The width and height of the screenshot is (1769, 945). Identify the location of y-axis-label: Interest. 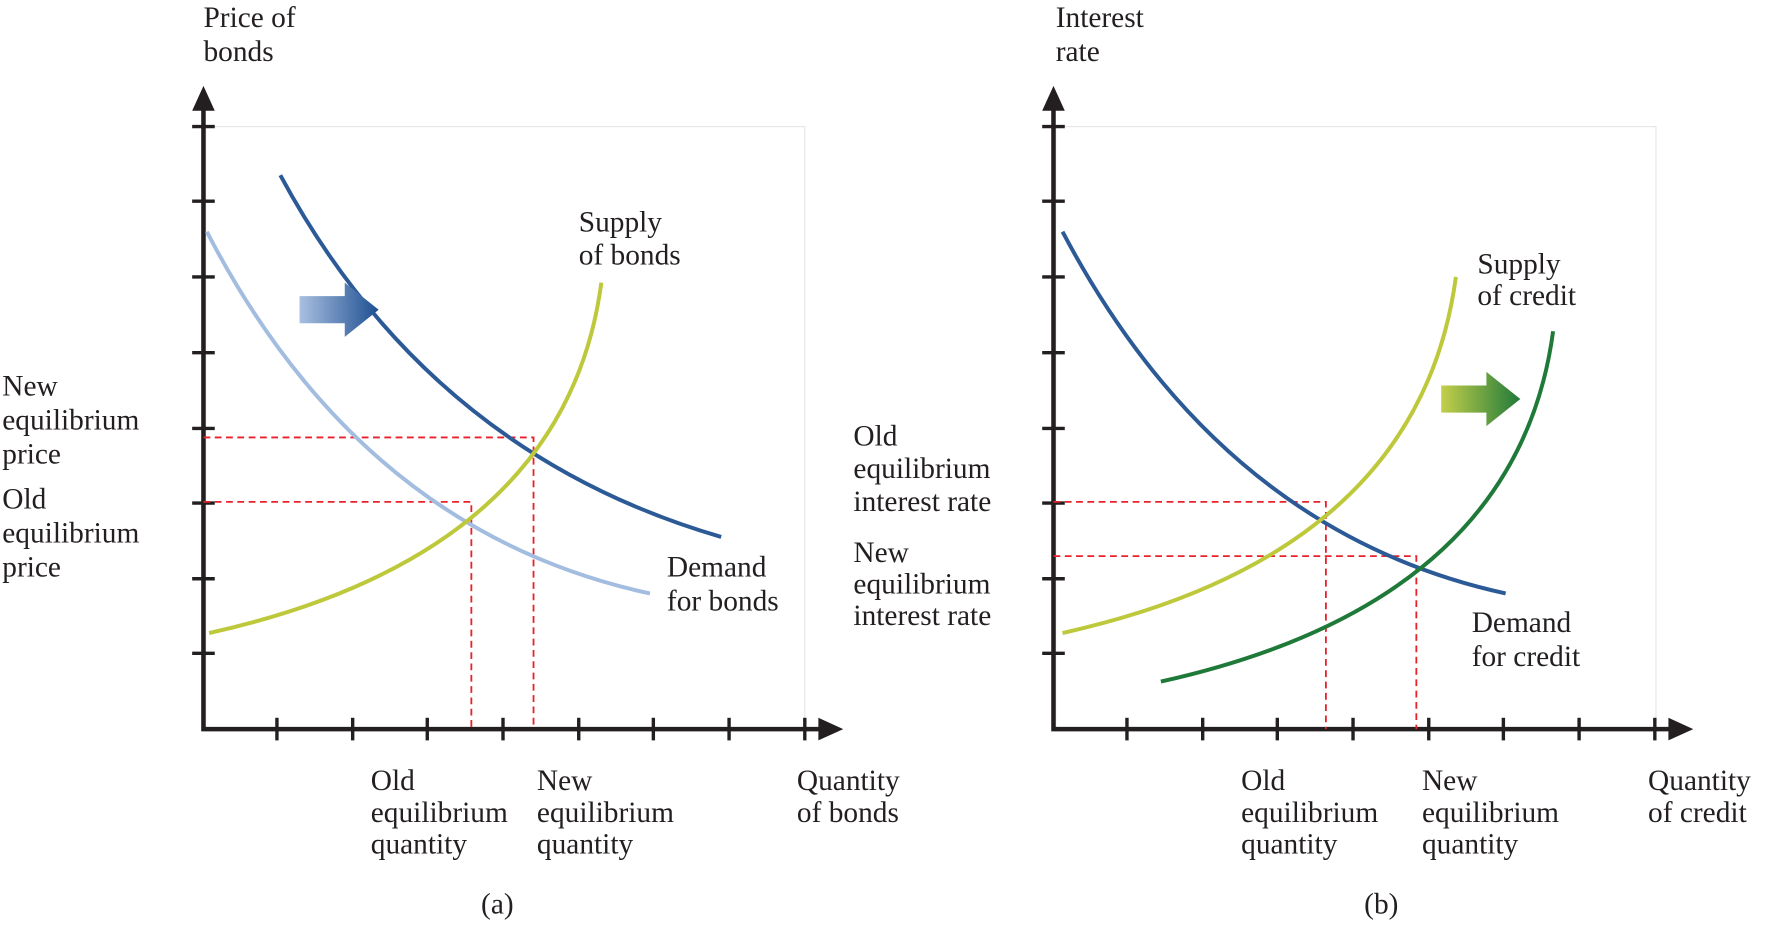
(1100, 18).